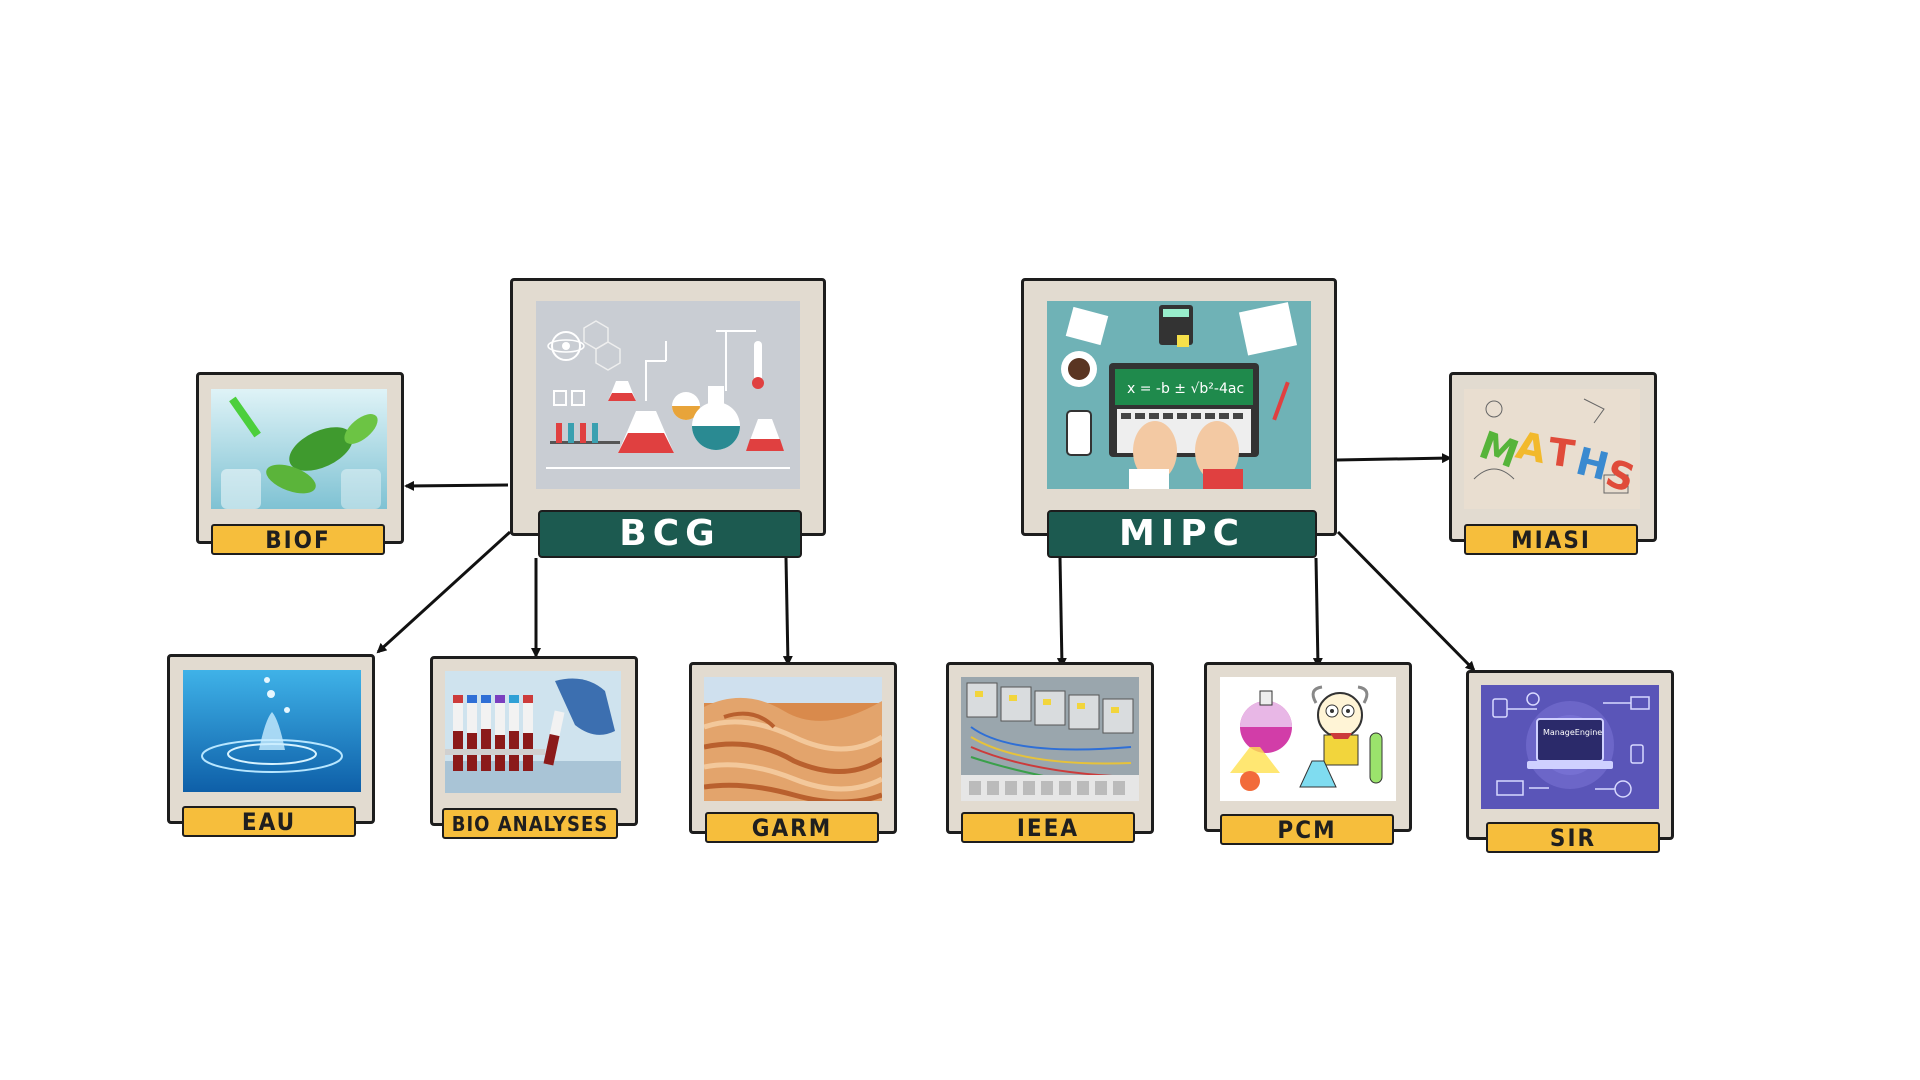 This screenshot has height=1080, width=1920. Describe the element at coordinates (787, 611) in the screenshot. I see `arrow-bcg-garm` at that location.